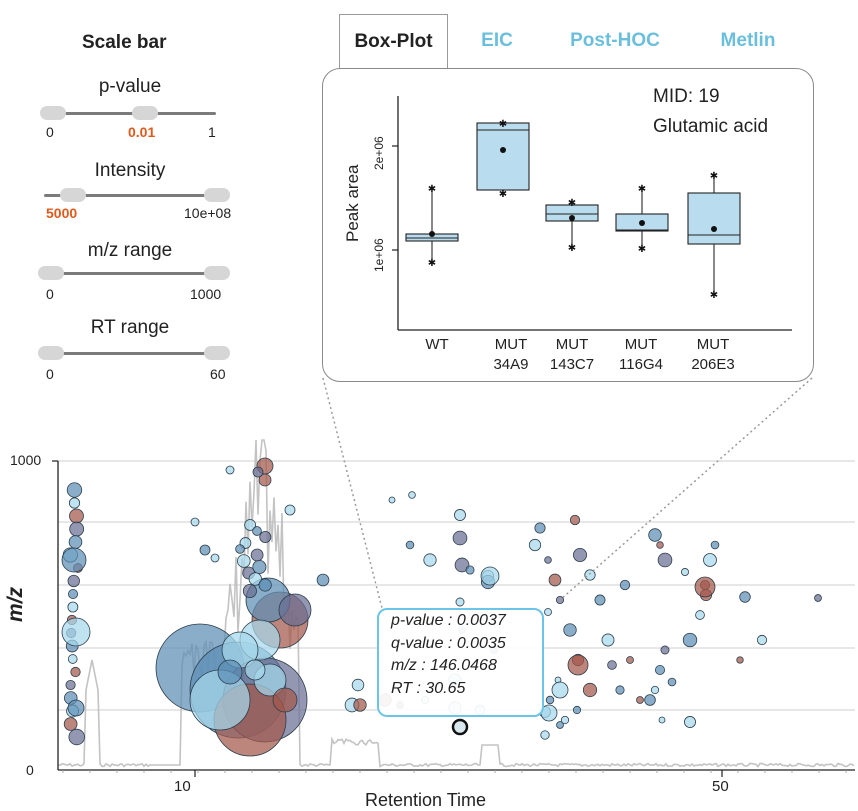  Describe the element at coordinates (208, 213) in the screenshot. I see `intensity-max-label: 10e+08` at that location.